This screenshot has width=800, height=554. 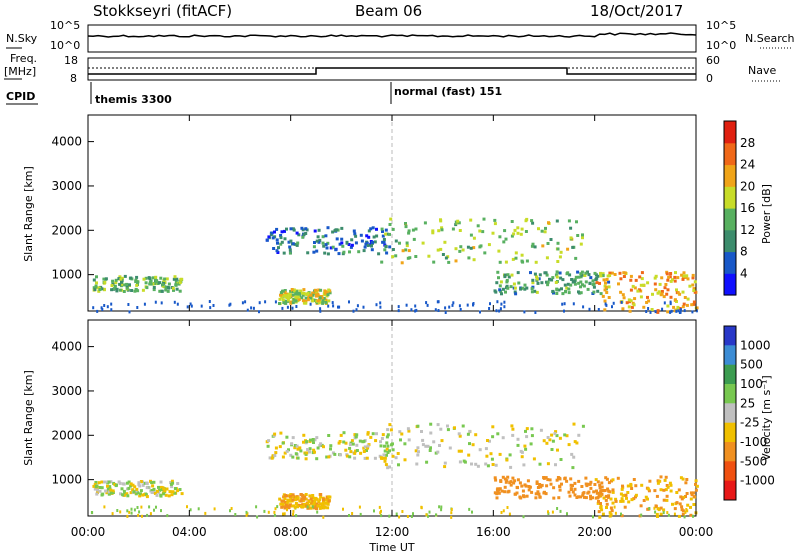 I want to click on power-colorbar-tick: 12, so click(x=747, y=230).